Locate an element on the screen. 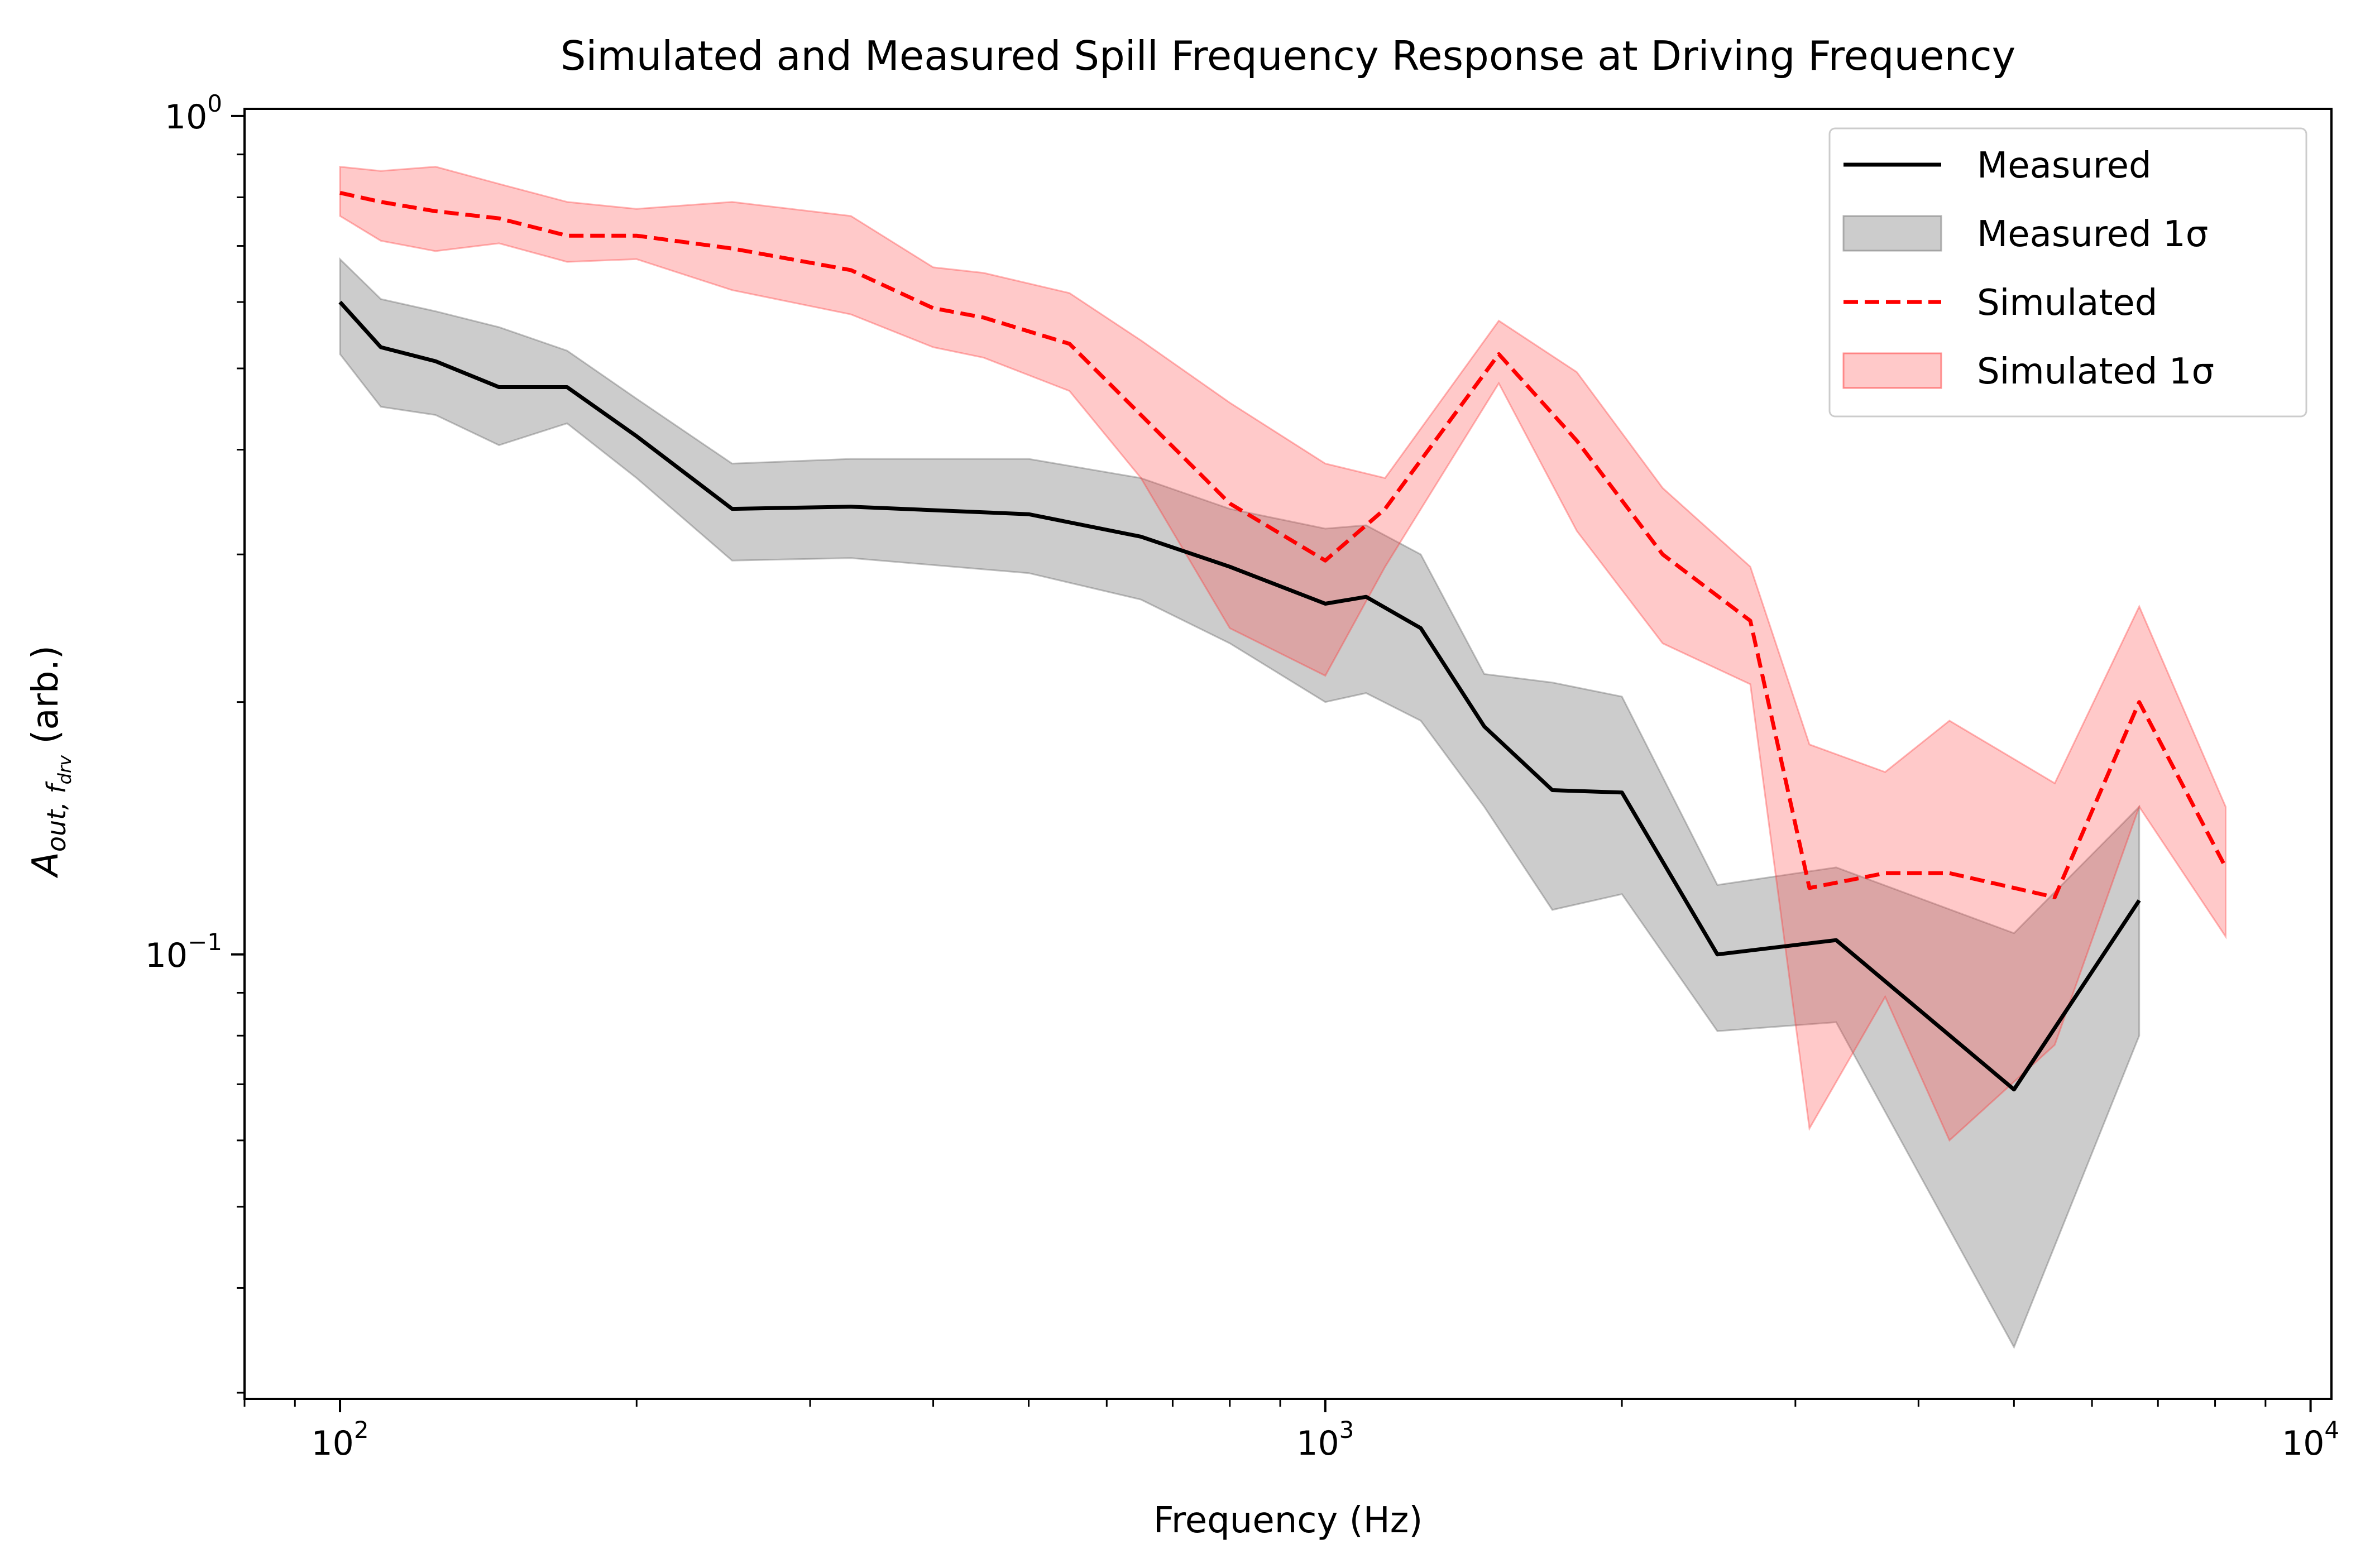  y-tick-label: 10⁰ is located at coordinates (194, 113).